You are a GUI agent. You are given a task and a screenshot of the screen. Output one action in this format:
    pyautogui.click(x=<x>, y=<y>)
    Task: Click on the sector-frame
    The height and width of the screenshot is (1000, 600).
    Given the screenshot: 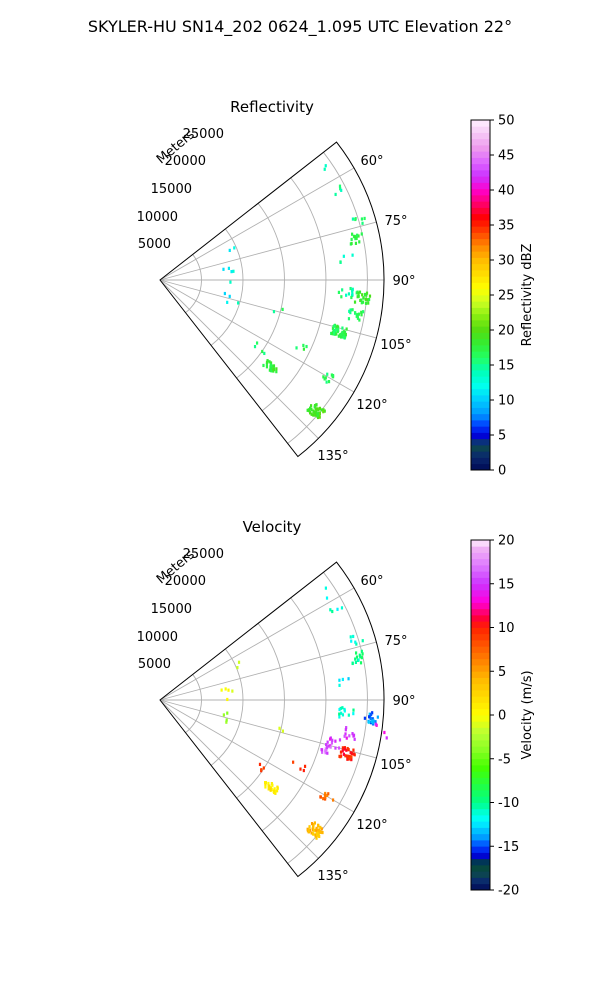 What is the action you would take?
    pyautogui.click(x=272, y=719)
    